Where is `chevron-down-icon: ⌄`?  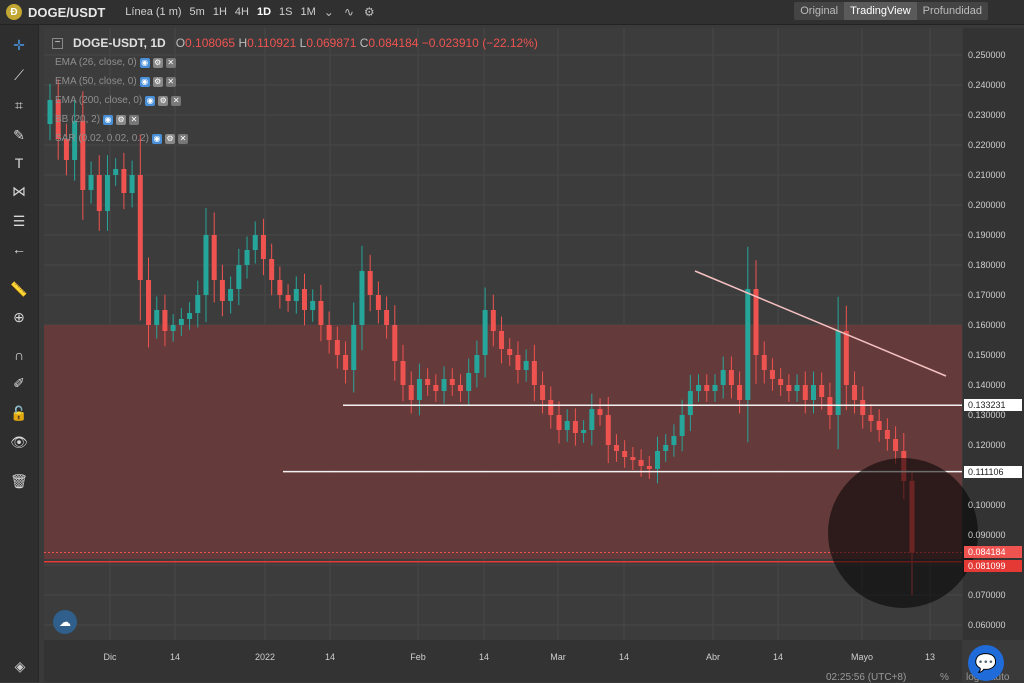
chevron-down-icon: ⌄ is located at coordinates (328, 12).